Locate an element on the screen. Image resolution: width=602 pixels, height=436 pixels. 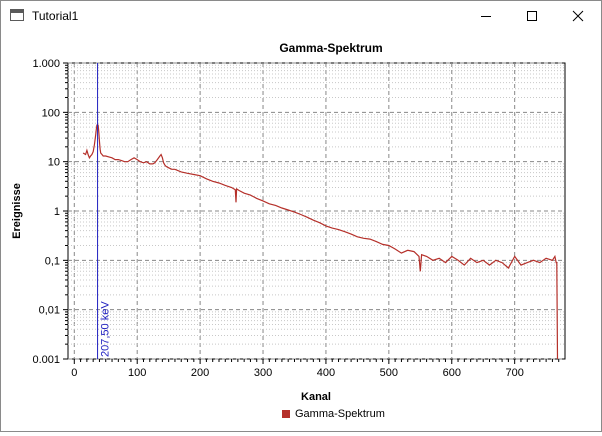
y-tick-label: 10 is located at coordinates (54, 163).